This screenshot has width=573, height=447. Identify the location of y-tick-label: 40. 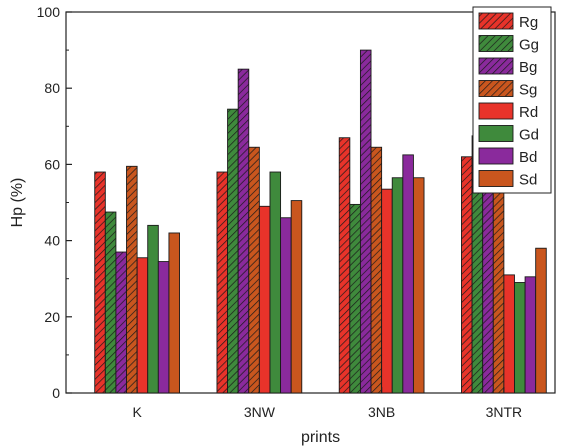
(52, 241).